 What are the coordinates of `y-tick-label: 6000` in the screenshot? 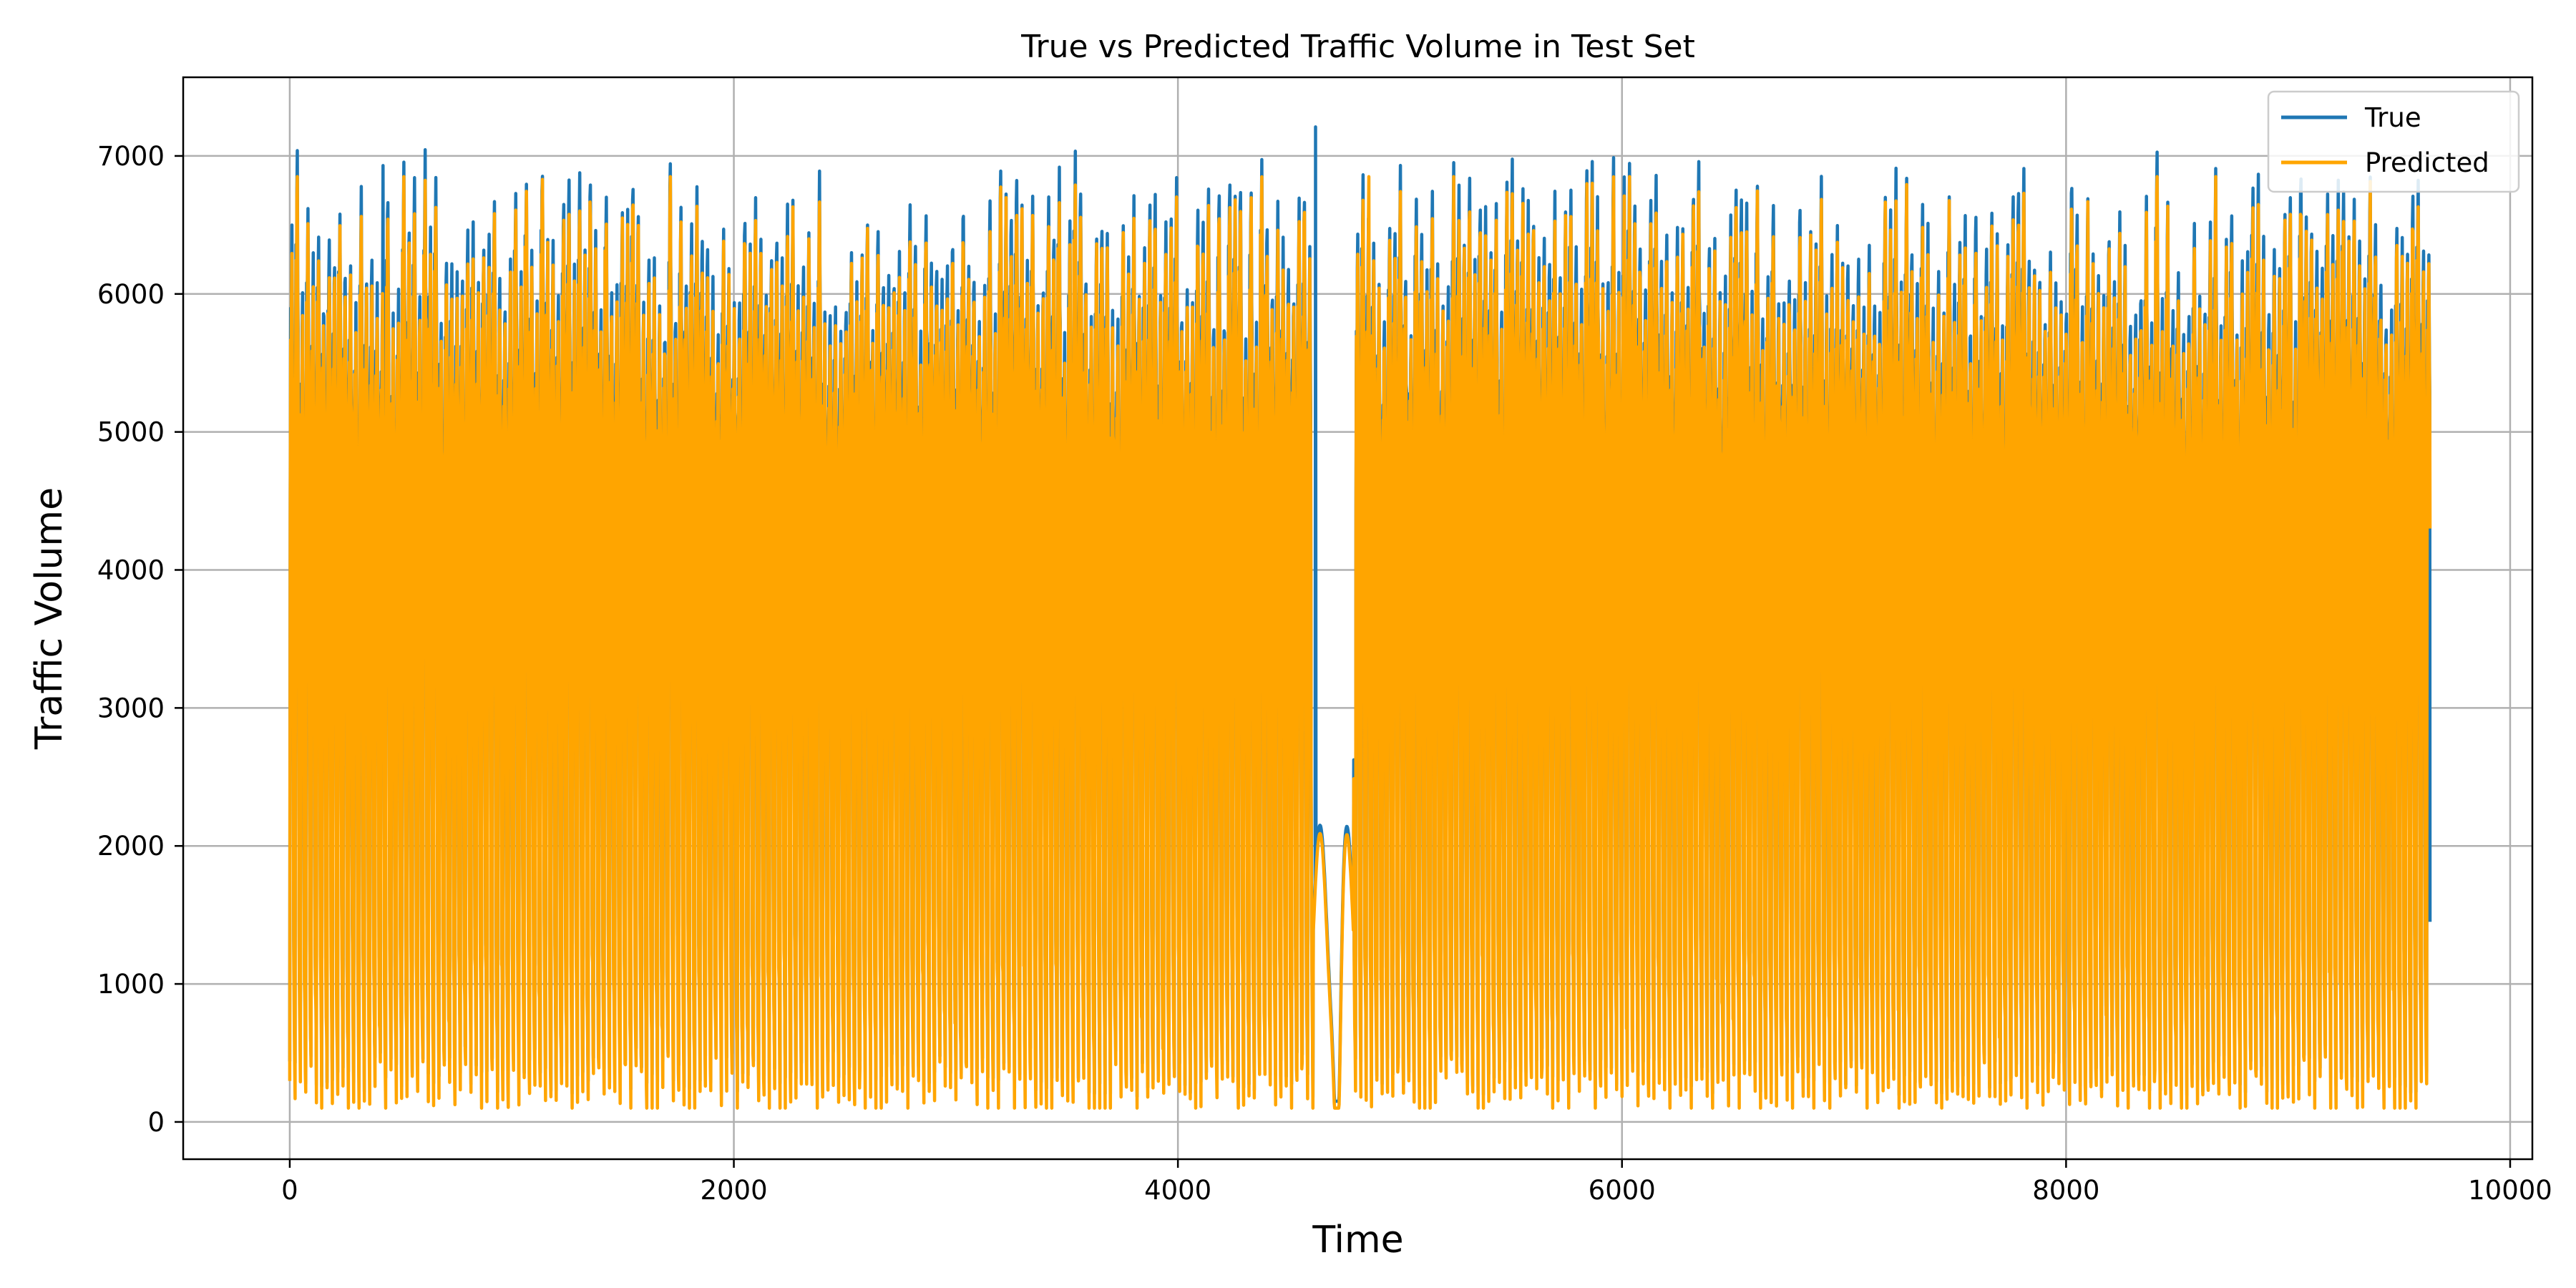 It's located at (131, 294).